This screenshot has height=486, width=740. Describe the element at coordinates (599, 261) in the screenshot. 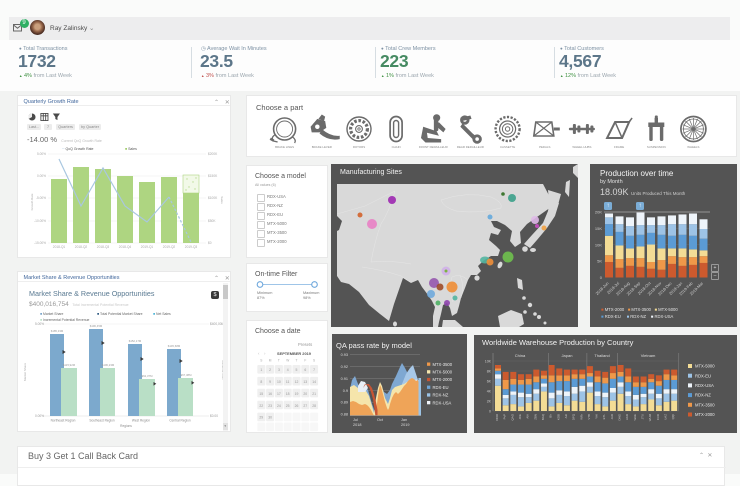

I see `svg-text: 5K` at that location.